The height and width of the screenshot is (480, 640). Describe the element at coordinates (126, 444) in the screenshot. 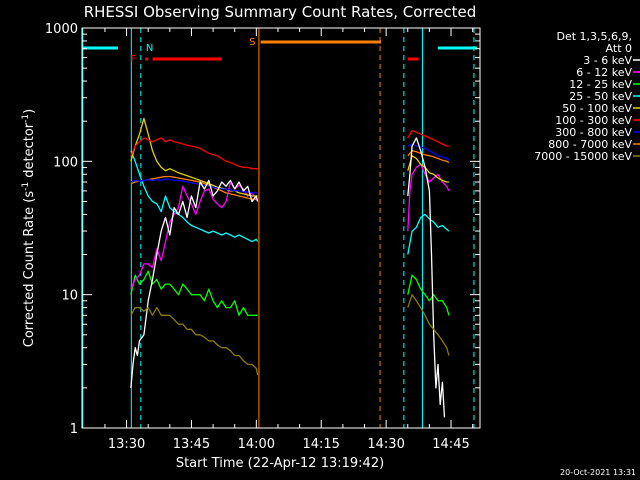

I see `x-tick-label-0: 13:30` at that location.